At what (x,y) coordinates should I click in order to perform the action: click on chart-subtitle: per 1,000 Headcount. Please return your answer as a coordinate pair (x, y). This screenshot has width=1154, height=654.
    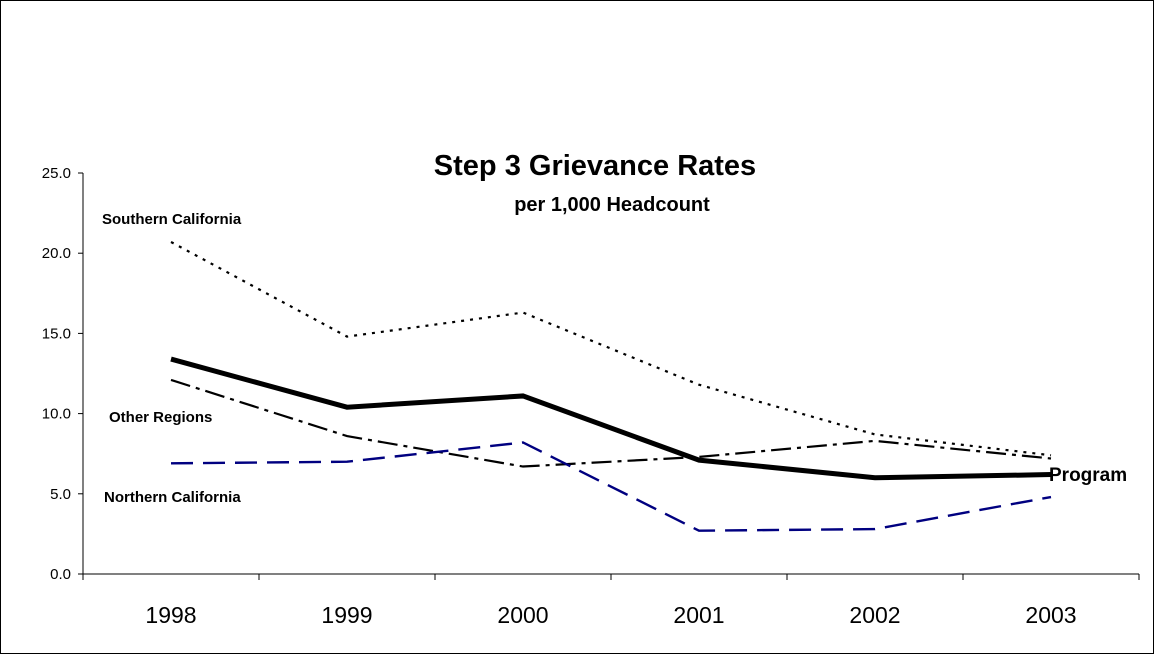
    Looking at the image, I should click on (612, 205).